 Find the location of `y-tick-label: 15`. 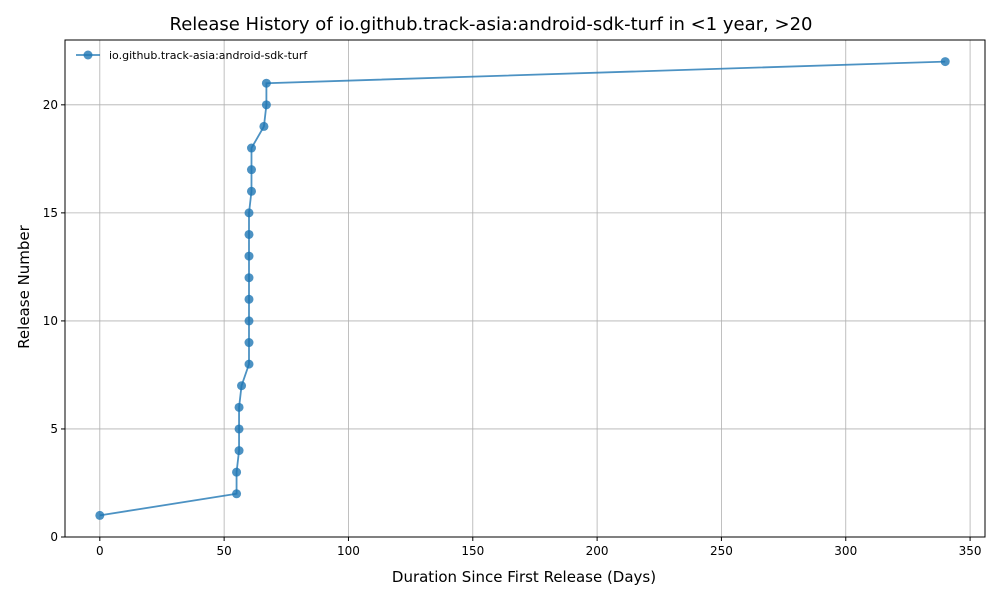

y-tick-label: 15 is located at coordinates (50, 213).